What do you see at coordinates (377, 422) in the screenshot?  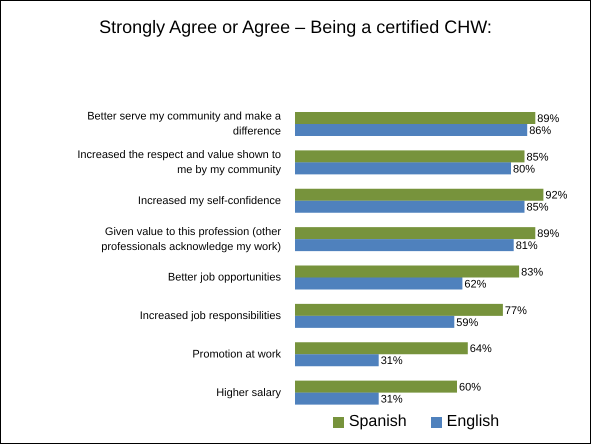 I see `legend-label: Spanish` at bounding box center [377, 422].